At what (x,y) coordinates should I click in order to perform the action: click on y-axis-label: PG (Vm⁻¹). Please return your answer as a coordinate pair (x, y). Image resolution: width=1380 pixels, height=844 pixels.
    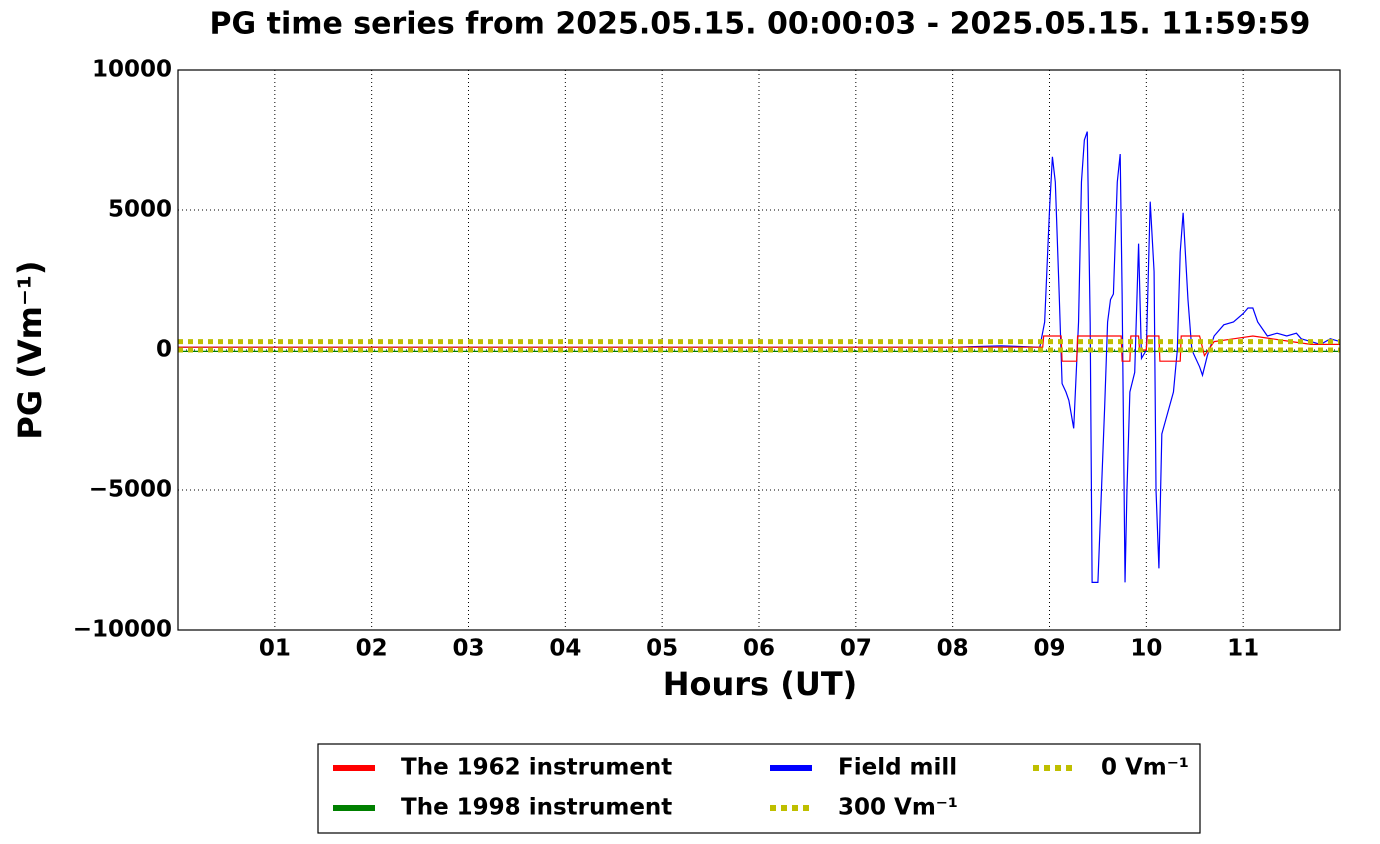
    Looking at the image, I should click on (30, 349).